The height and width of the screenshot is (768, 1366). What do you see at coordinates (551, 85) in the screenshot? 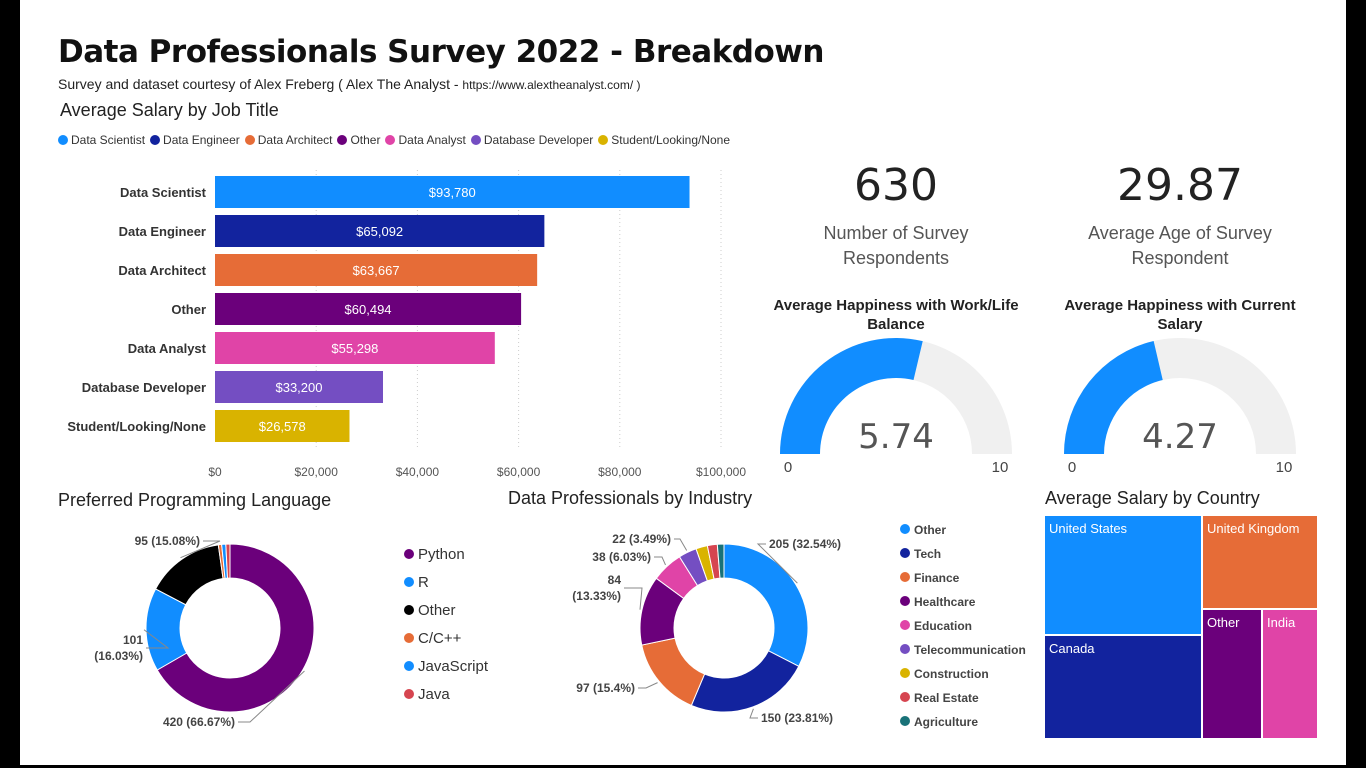
I see `subtitle-link: https://www.alextheanalyst.com/ )` at bounding box center [551, 85].